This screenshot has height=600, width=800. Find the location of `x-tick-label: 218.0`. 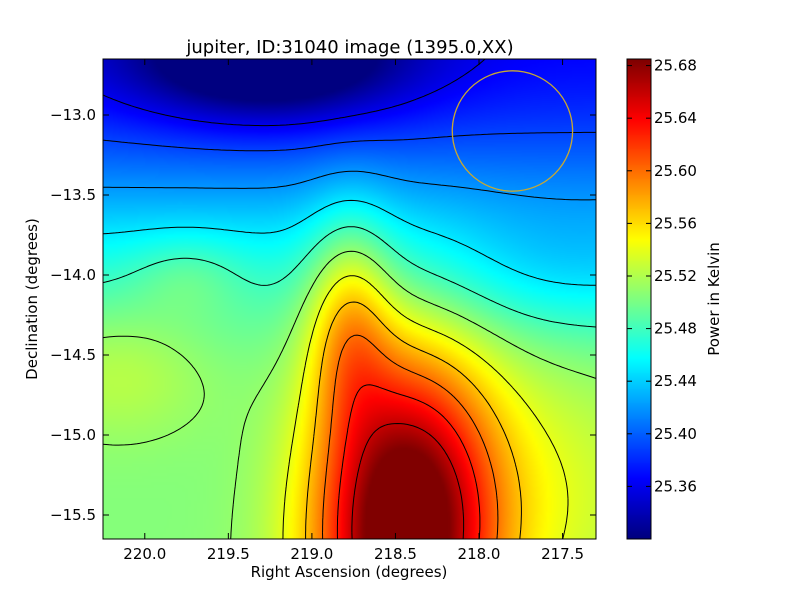

x-tick-label: 218.0 is located at coordinates (479, 554).